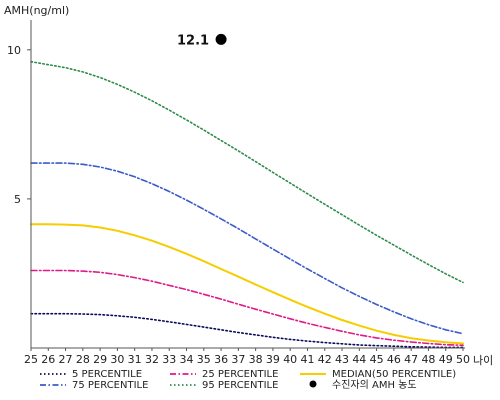 The width and height of the screenshot is (500, 400). Describe the element at coordinates (313, 384) in the screenshot. I see `legend-point-swatch` at that location.